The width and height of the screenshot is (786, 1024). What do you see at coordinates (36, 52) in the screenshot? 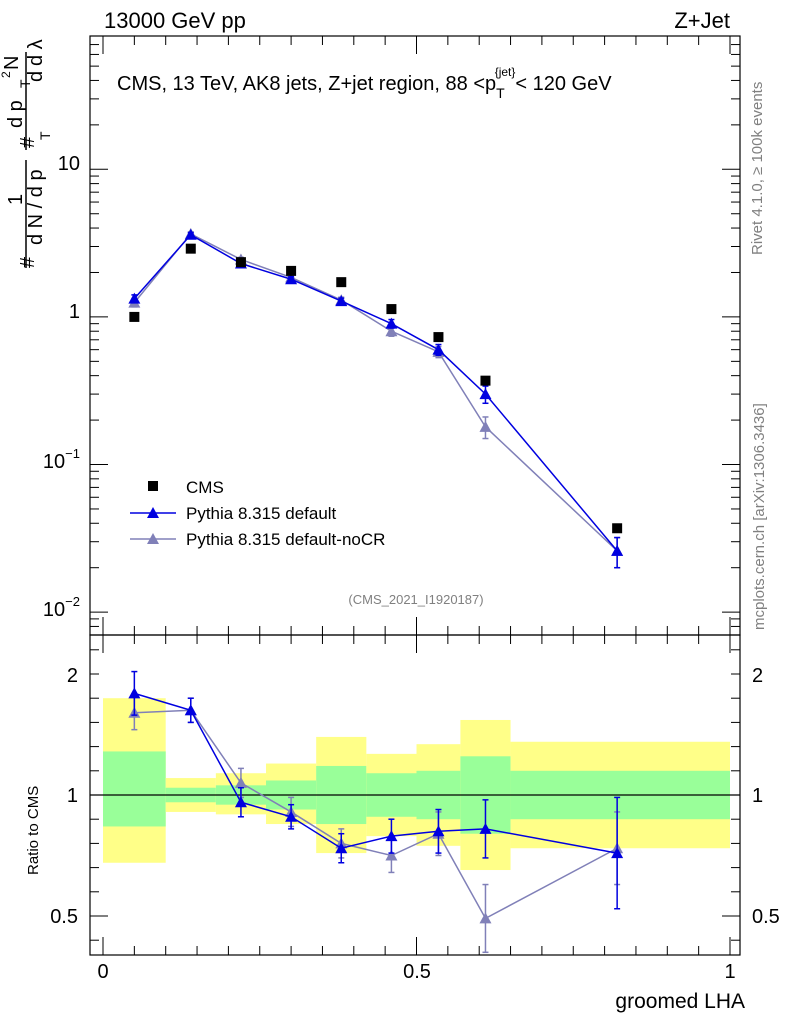
I see `ylabel-dlambda: d λ` at bounding box center [36, 52].